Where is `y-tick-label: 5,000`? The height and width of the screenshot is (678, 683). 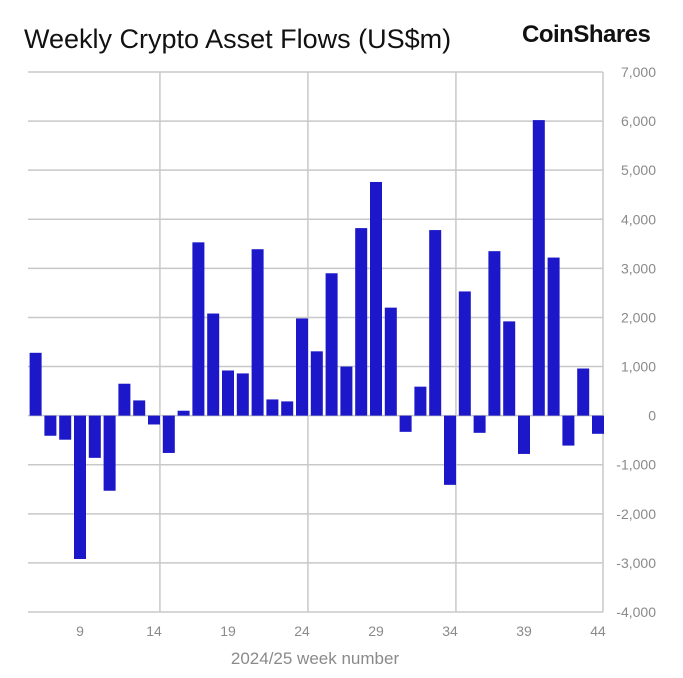
y-tick-label: 5,000 is located at coordinates (638, 170).